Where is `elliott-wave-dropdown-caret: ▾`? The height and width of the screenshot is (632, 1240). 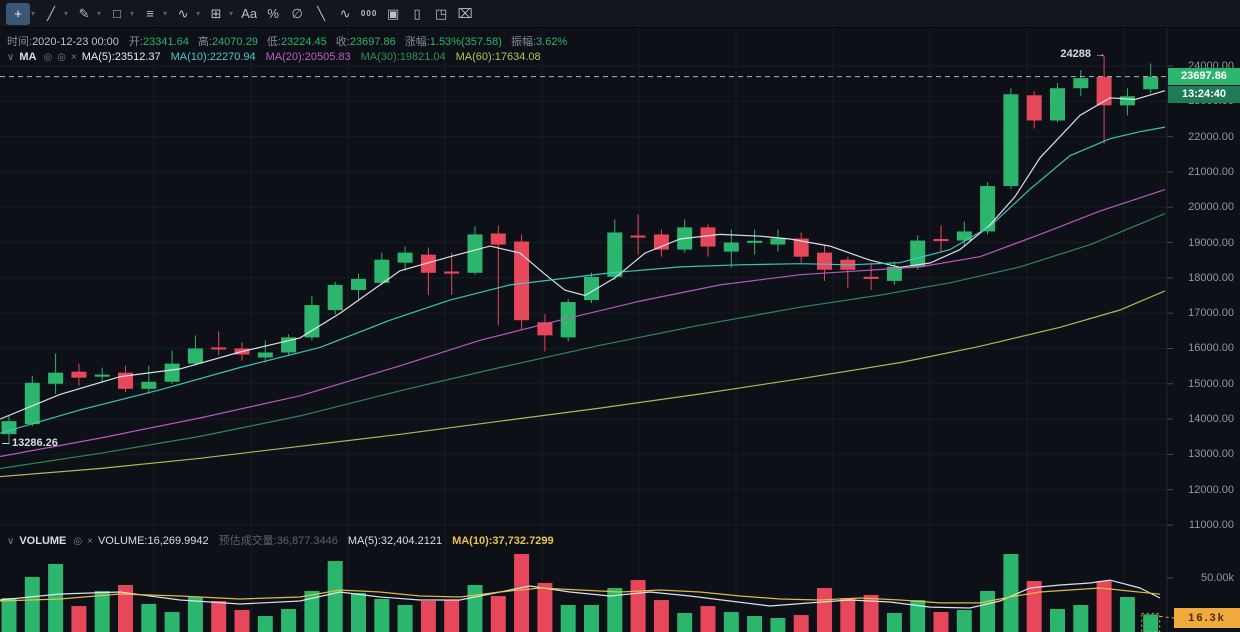
elliott-wave-dropdown-caret: ▾ is located at coordinates (198, 13).